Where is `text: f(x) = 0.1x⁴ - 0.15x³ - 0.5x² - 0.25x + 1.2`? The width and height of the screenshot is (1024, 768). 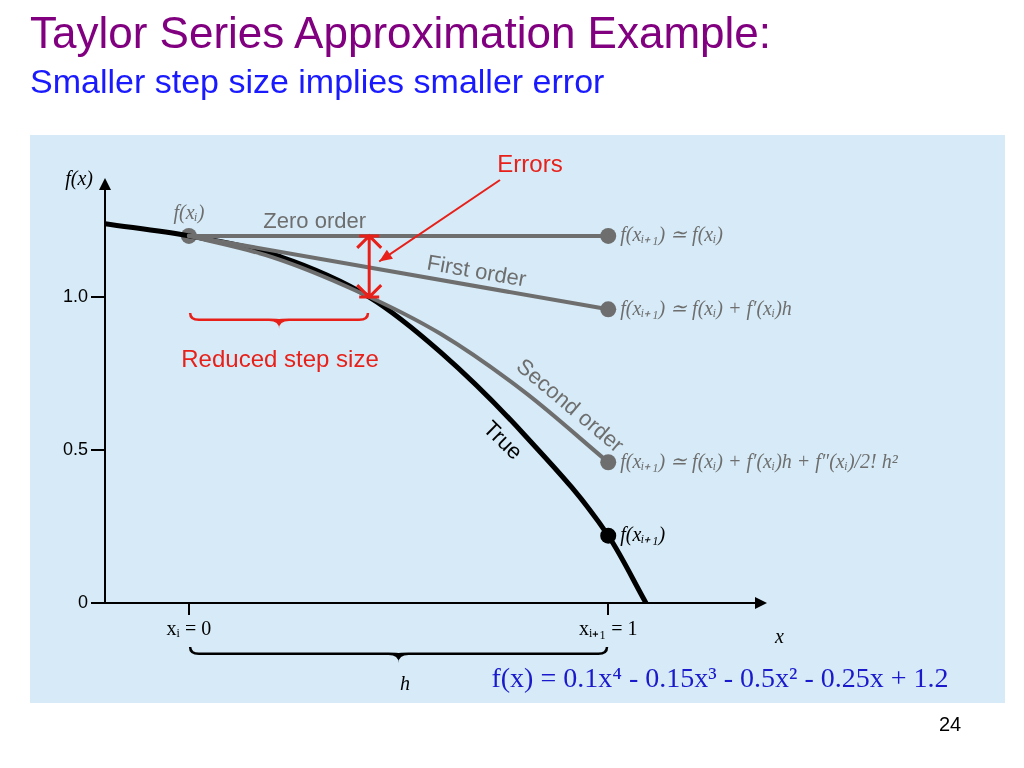 text: f(x) = 0.1x⁴ - 0.15x³ - 0.5x² - 0.25x + 1.2 is located at coordinates (720, 678).